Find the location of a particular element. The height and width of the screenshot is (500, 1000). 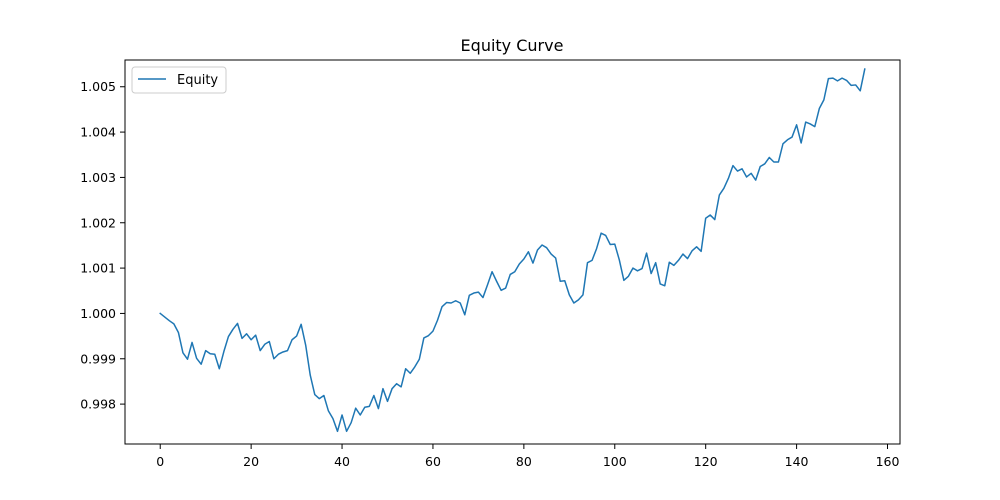

y-tick-label: 1.003 is located at coordinates (98, 177).